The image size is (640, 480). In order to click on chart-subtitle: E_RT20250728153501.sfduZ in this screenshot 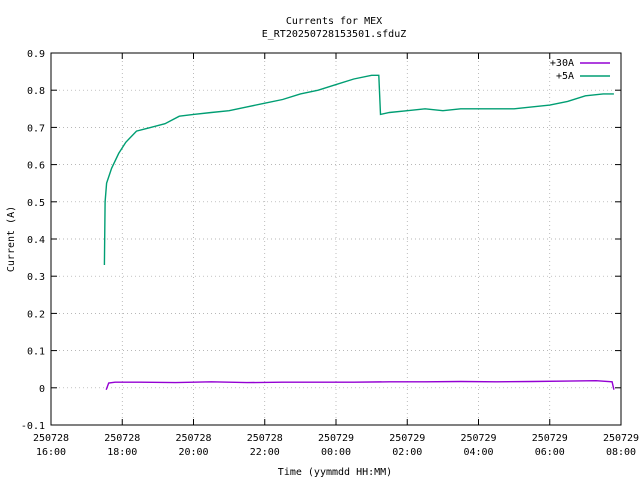, I will do `click(334, 34)`.